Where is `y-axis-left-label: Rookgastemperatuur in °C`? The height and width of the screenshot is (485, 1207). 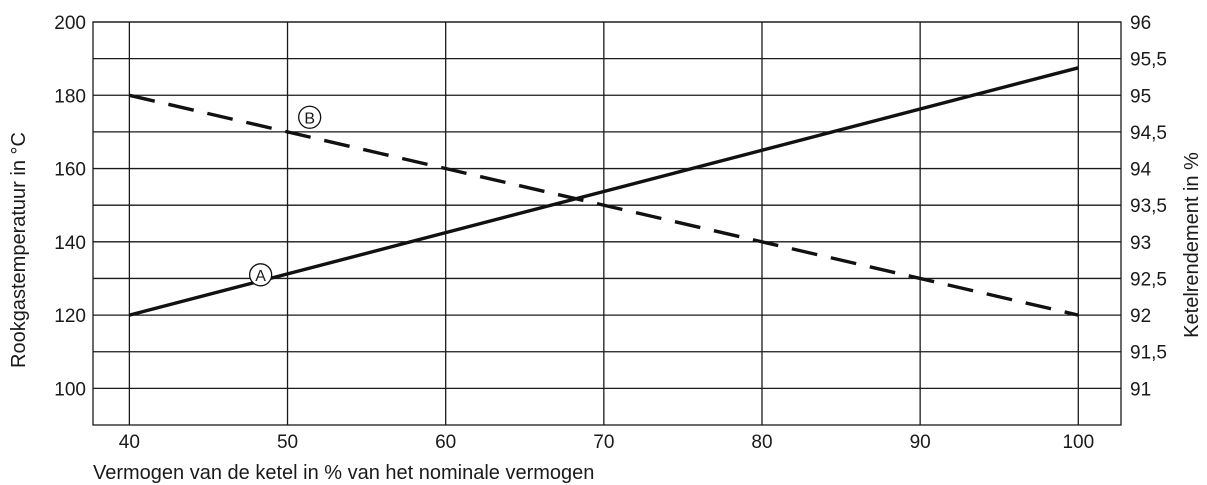 y-axis-left-label: Rookgastemperatuur in °C is located at coordinates (19, 250).